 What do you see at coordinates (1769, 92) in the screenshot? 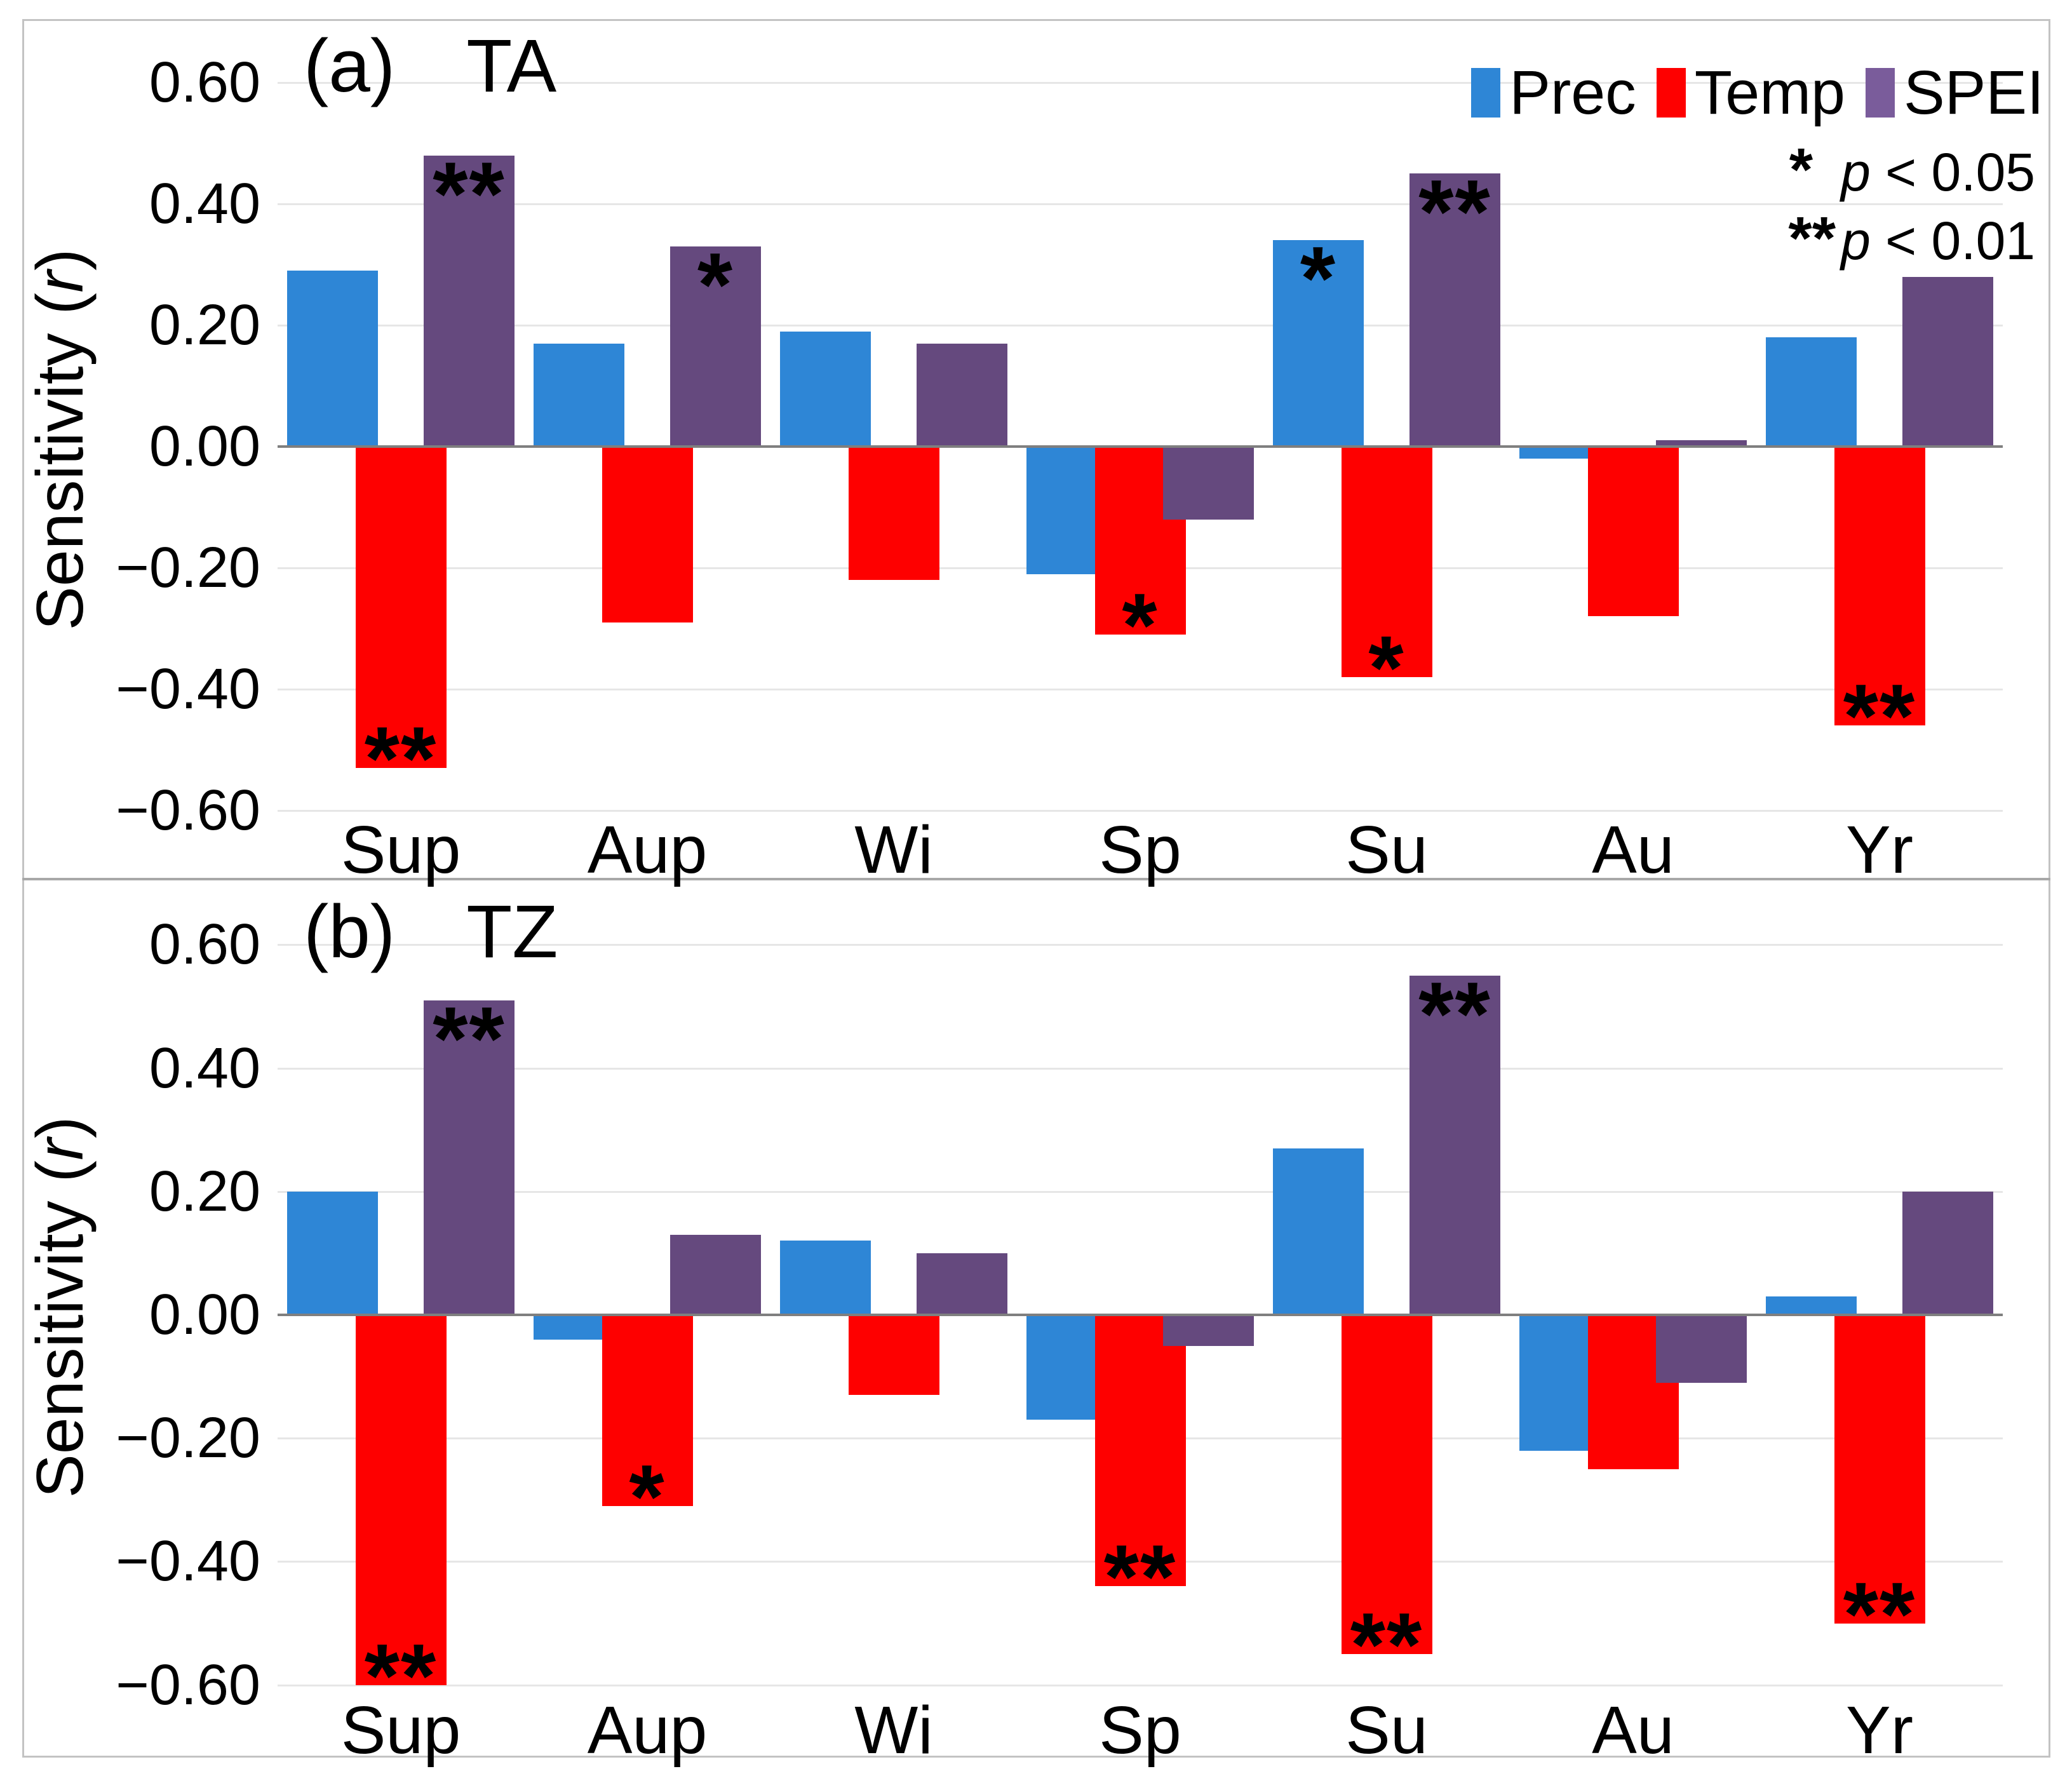
I see `legend-label: Temp` at bounding box center [1769, 92].